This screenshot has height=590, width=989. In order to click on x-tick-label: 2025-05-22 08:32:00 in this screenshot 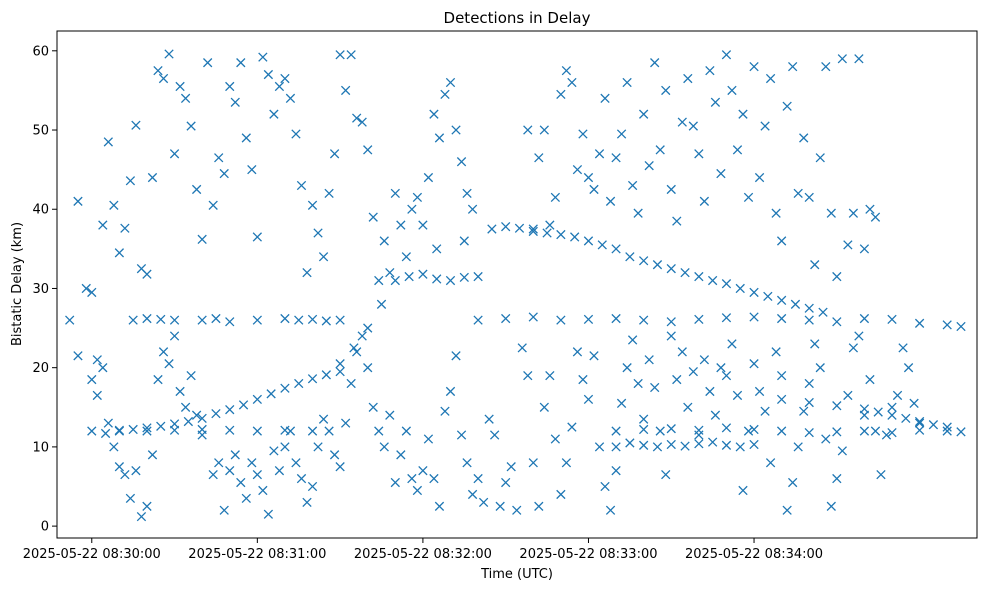, I will do `click(423, 554)`.